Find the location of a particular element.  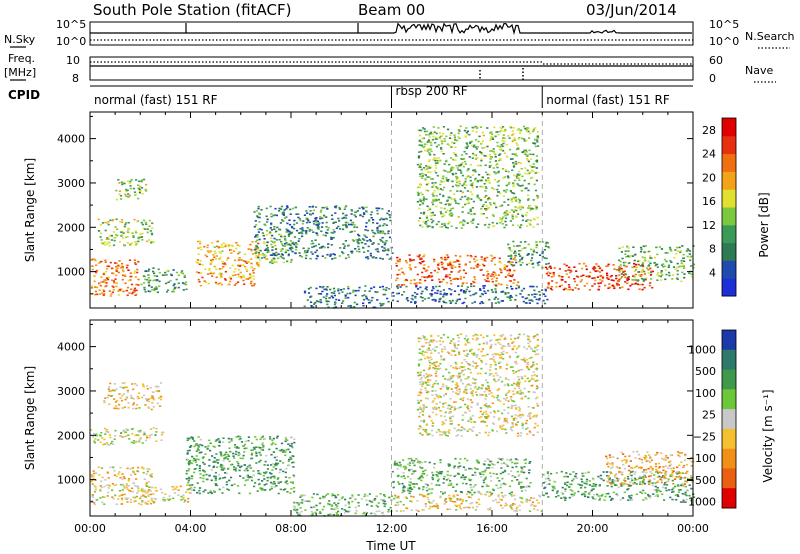

date-label: 03/Jun/2014 is located at coordinates (631, 10).